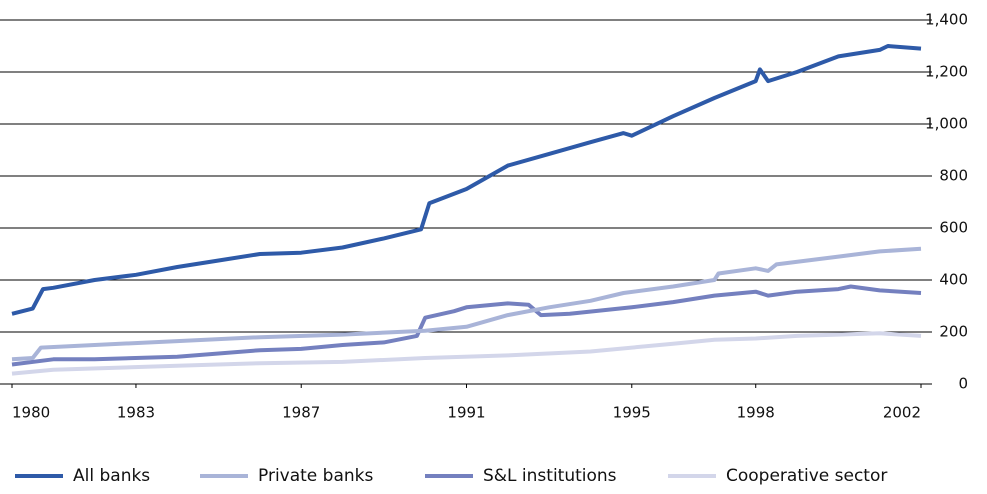 This screenshot has width=987, height=494. I want to click on legend-label: All banks, so click(111, 476).